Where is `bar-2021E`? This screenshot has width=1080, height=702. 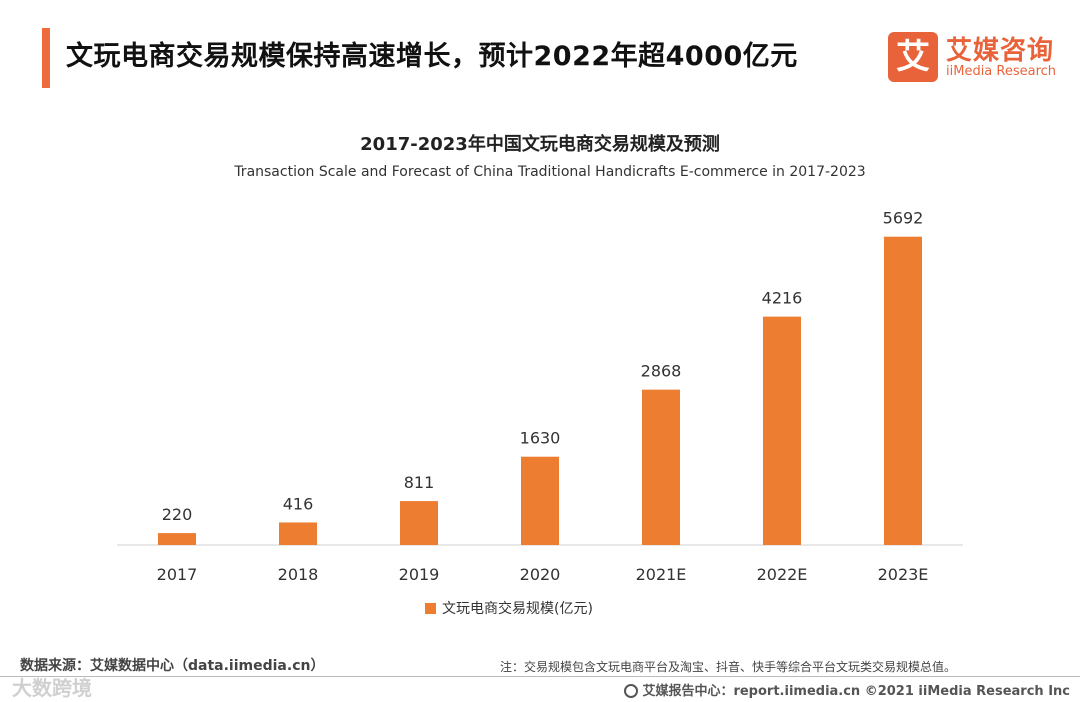 bar-2021E is located at coordinates (661, 467).